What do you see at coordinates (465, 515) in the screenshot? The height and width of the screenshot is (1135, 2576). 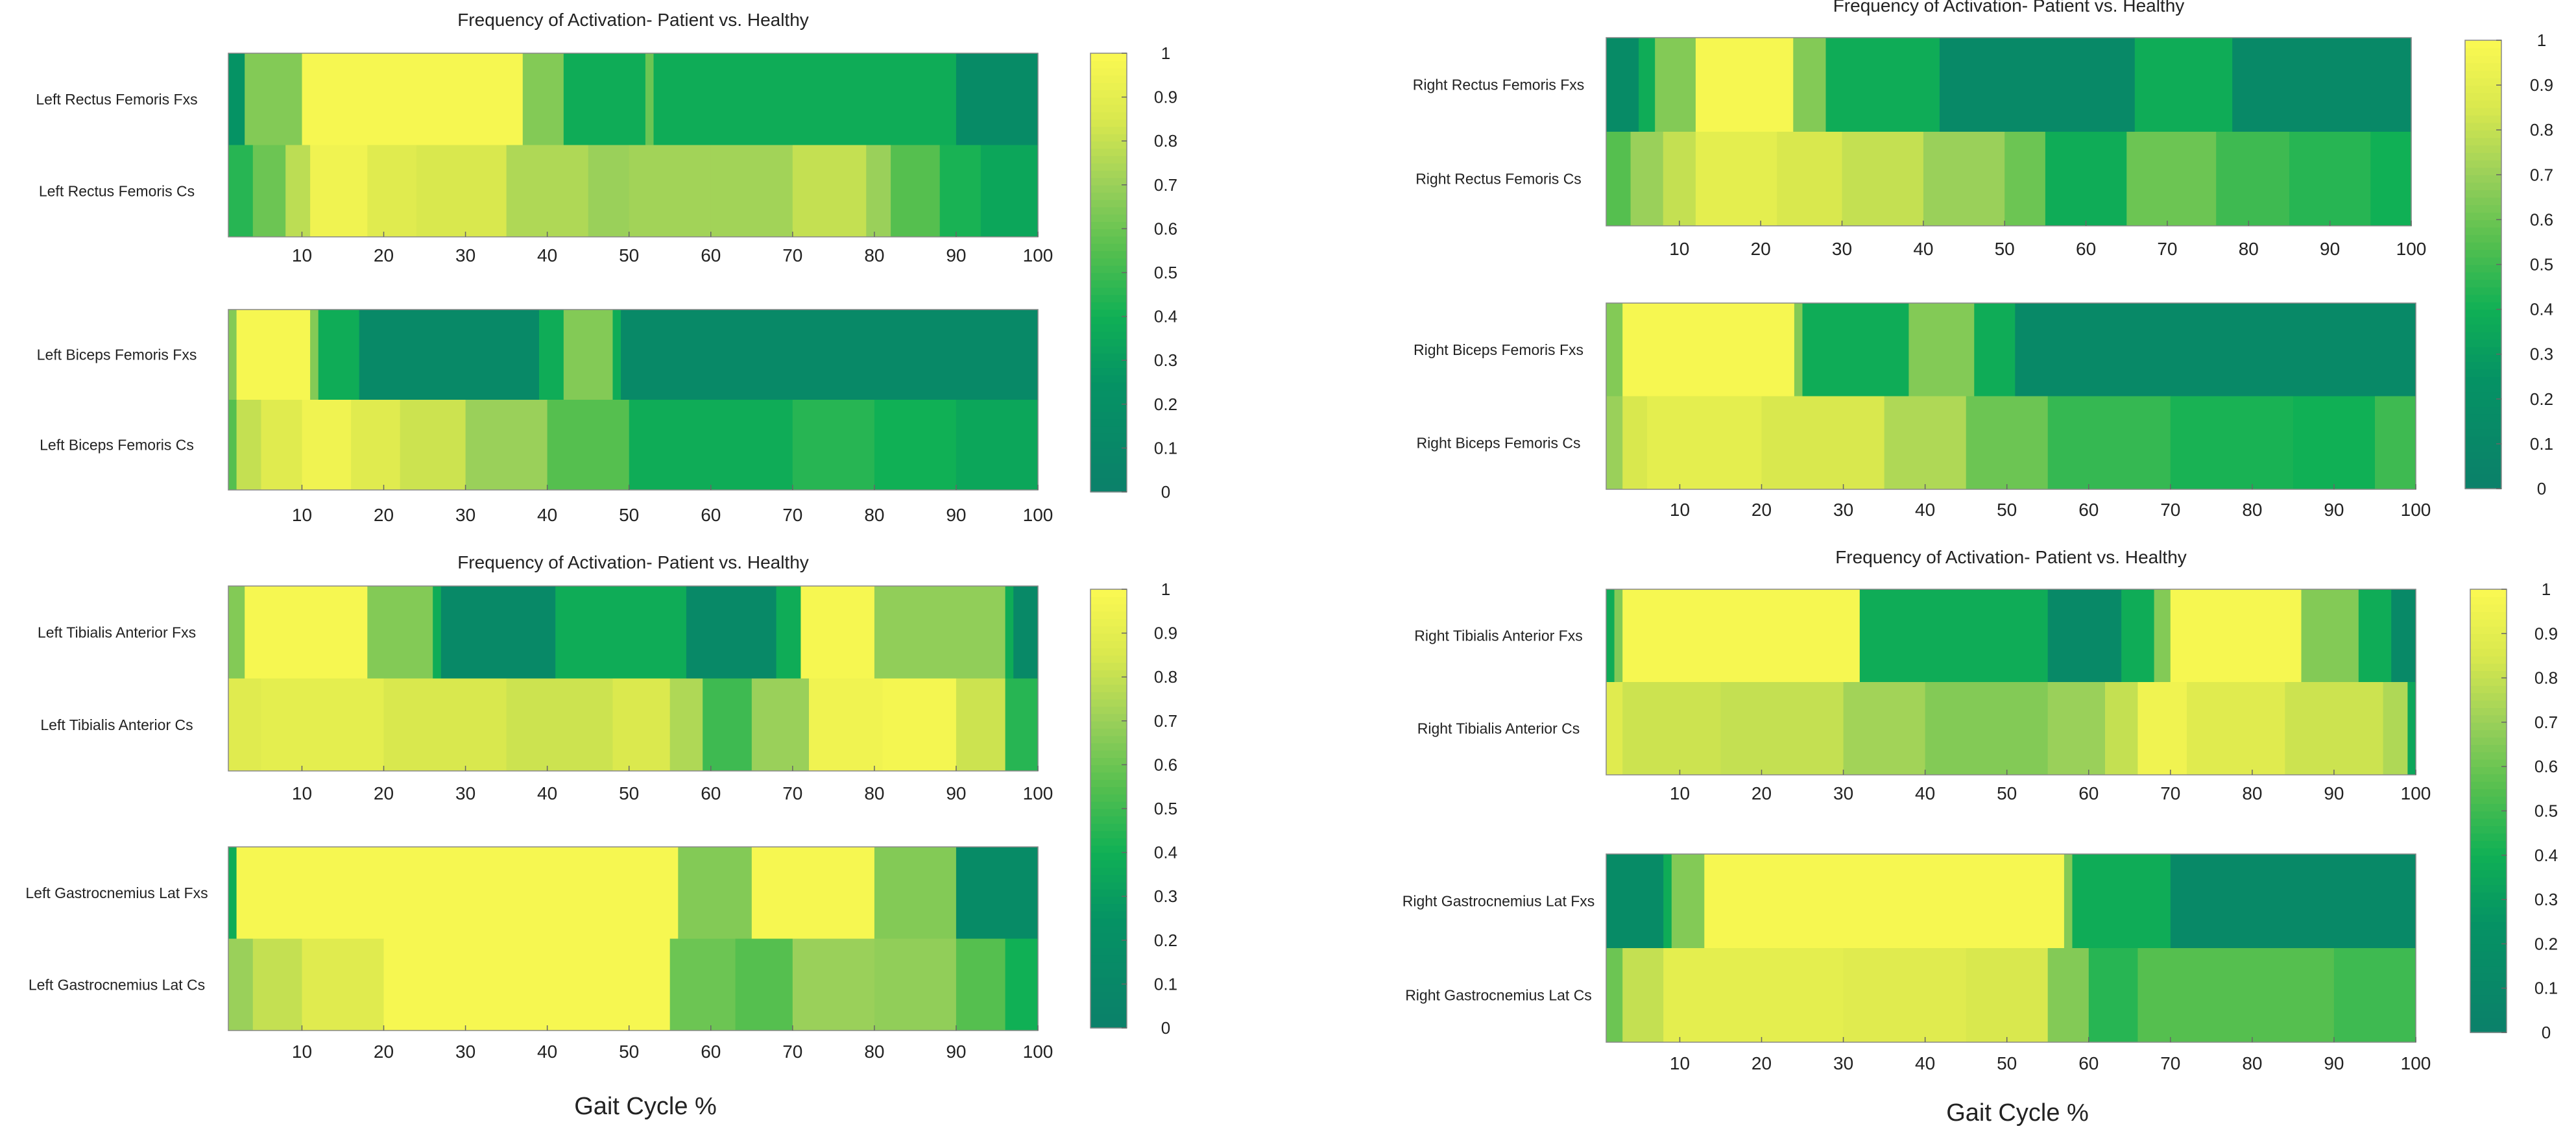 I see `x-tick-label: 30` at bounding box center [465, 515].